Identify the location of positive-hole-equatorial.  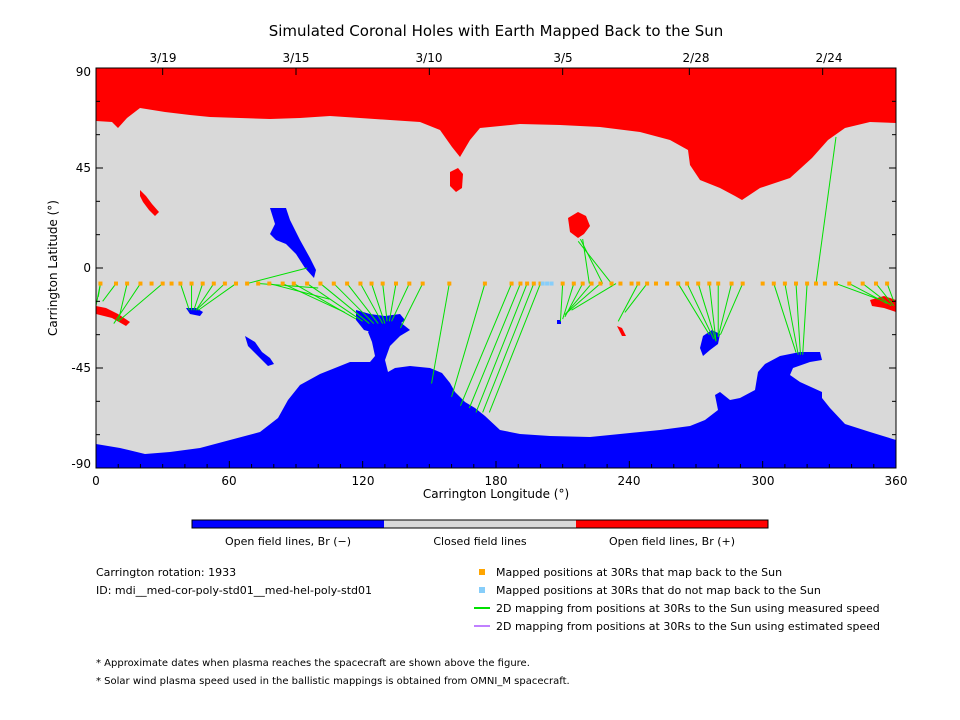
(579, 225).